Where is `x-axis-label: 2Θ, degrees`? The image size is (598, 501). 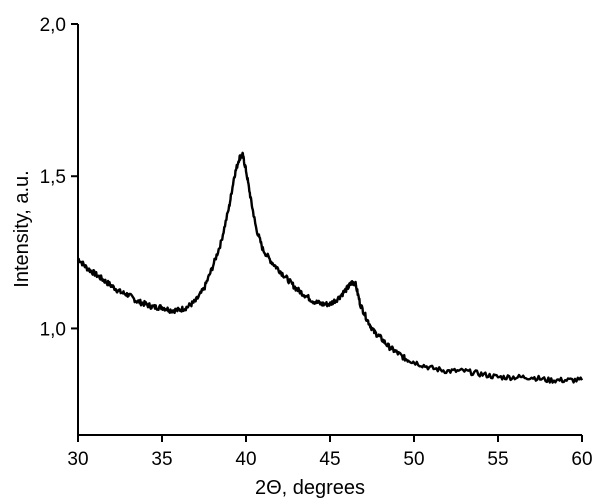
x-axis-label: 2Θ, degrees is located at coordinates (310, 488).